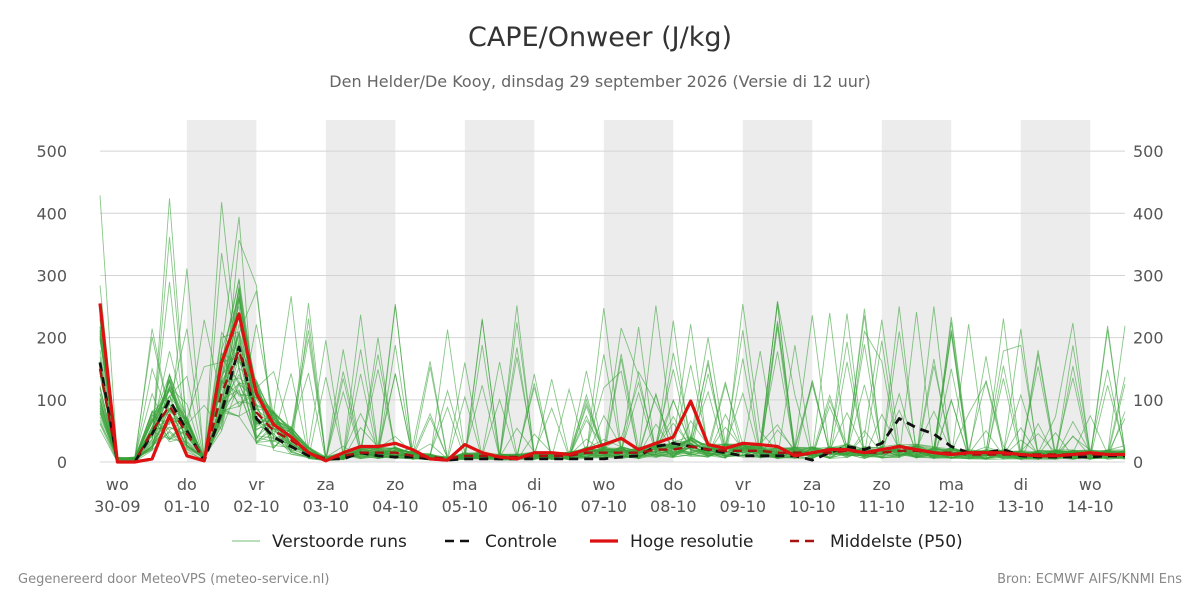  What do you see at coordinates (1148, 400) in the screenshot?
I see `y-tick-label-right: 100` at bounding box center [1148, 400].